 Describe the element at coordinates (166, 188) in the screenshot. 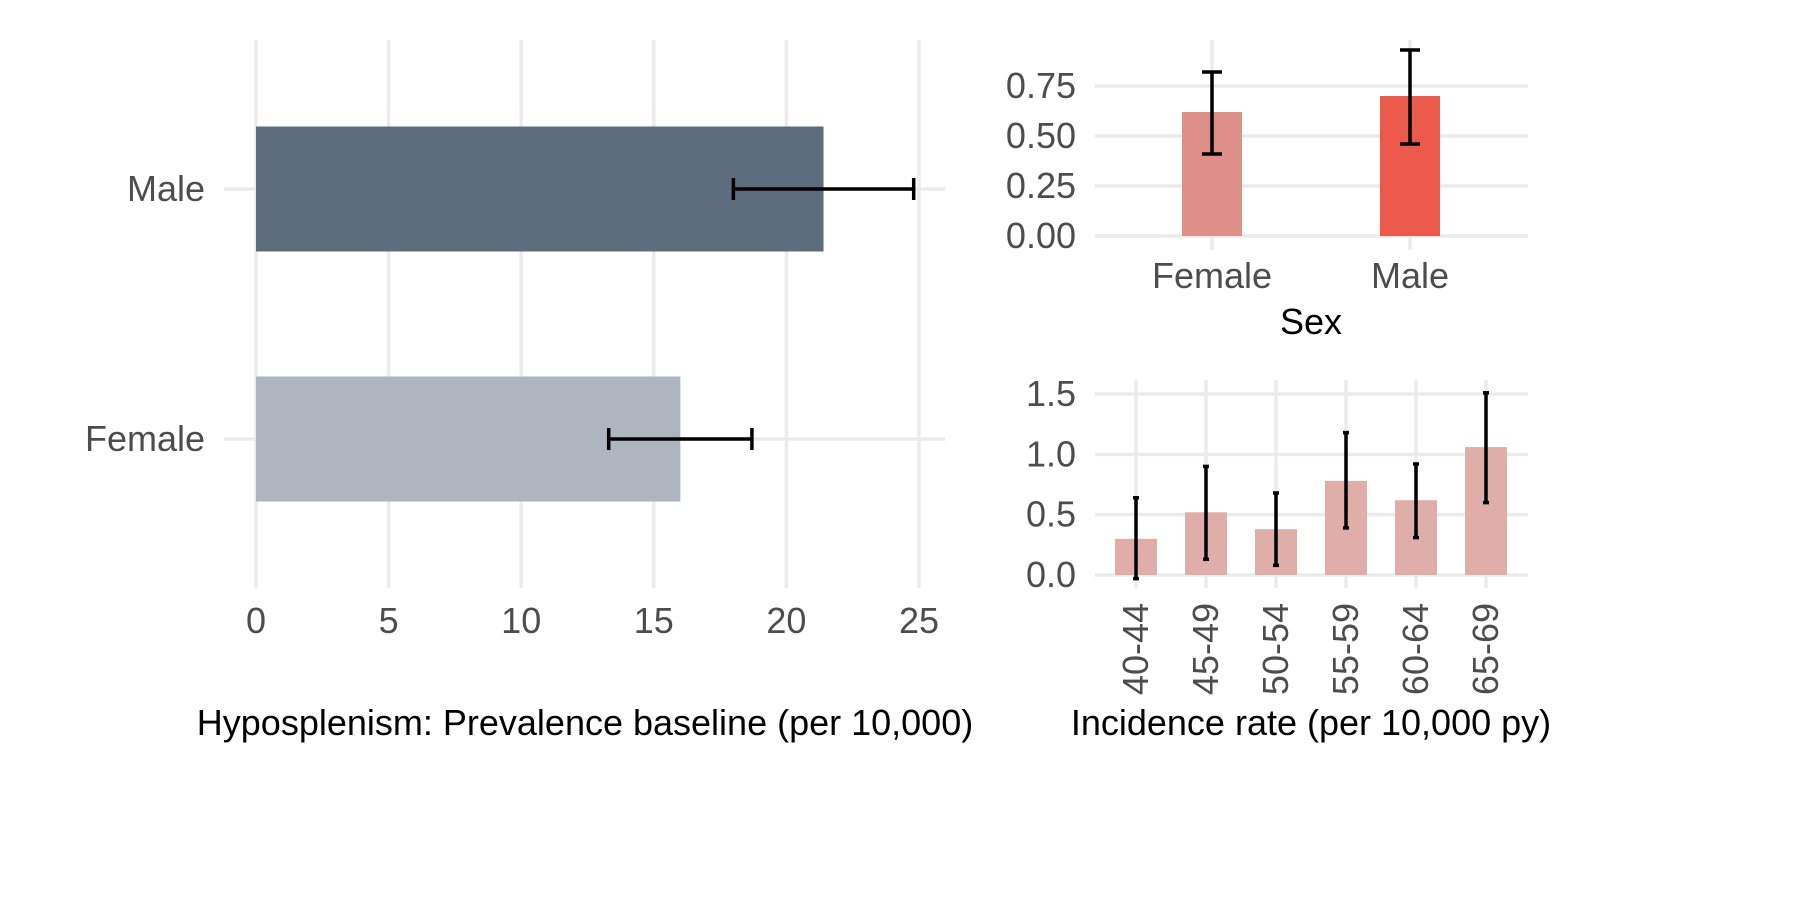

I see `y-tick-label: Male` at that location.